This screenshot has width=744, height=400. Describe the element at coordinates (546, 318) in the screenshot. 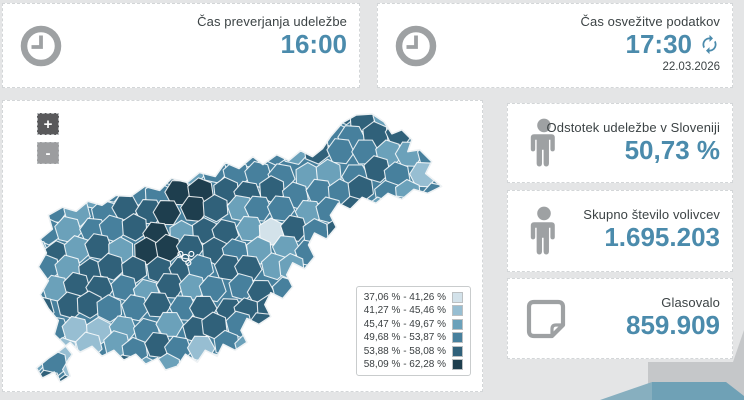

I see `ballot-note-icon` at that location.